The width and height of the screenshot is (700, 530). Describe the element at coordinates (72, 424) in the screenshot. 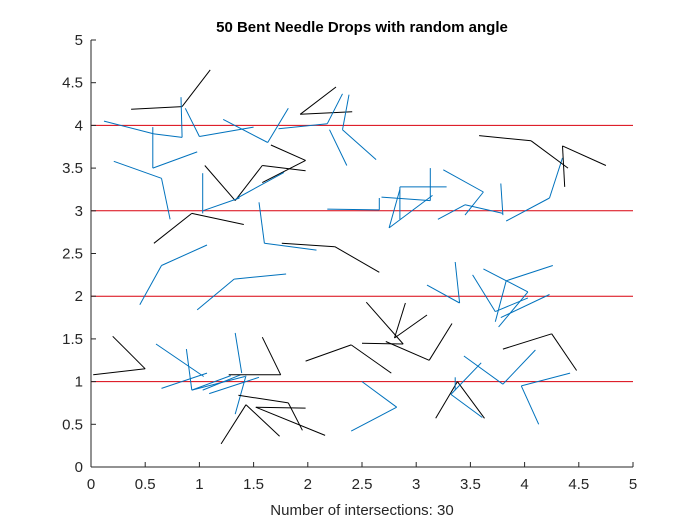

I see `y-tick-label: 0.5` at that location.